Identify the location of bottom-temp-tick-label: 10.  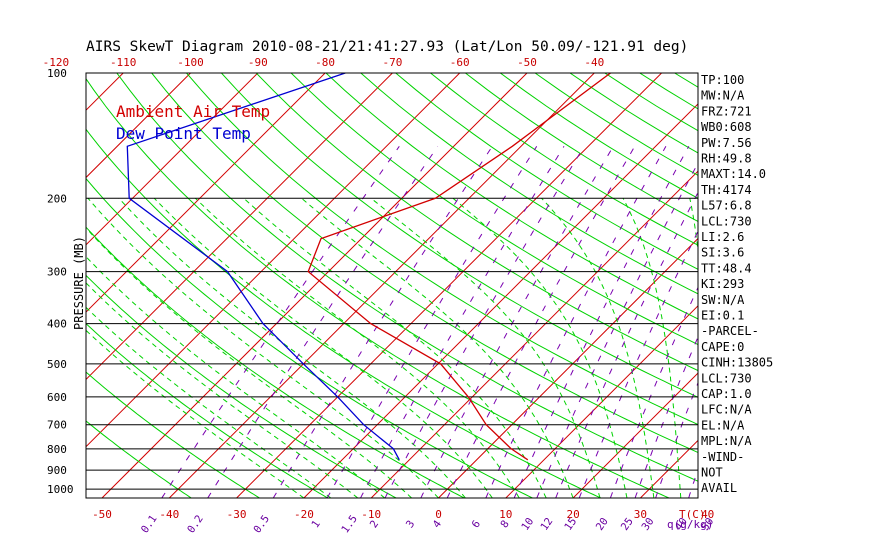
(505, 514).